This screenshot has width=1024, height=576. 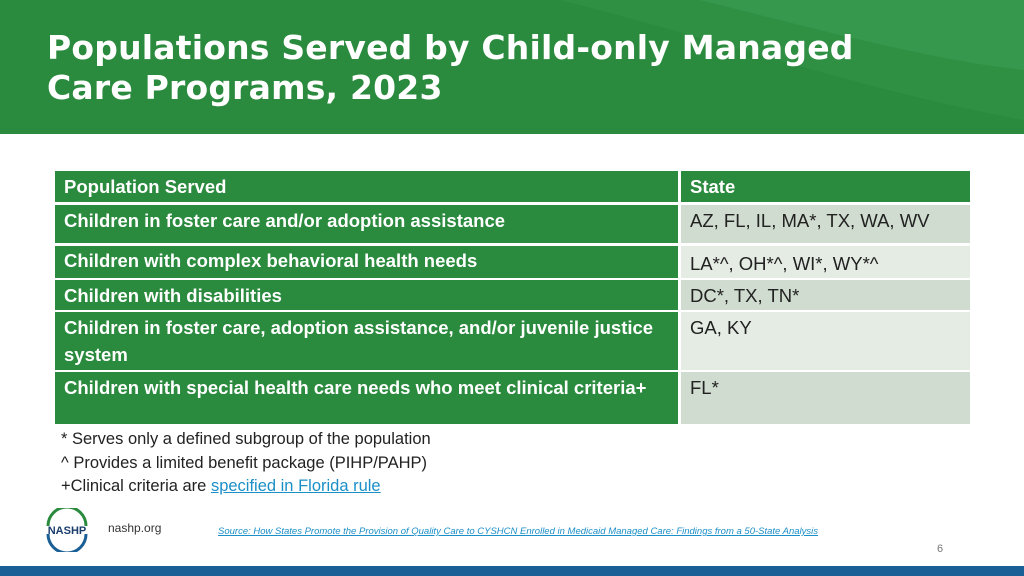 What do you see at coordinates (368, 295) in the screenshot?
I see `population-cell: Children with disabilities` at bounding box center [368, 295].